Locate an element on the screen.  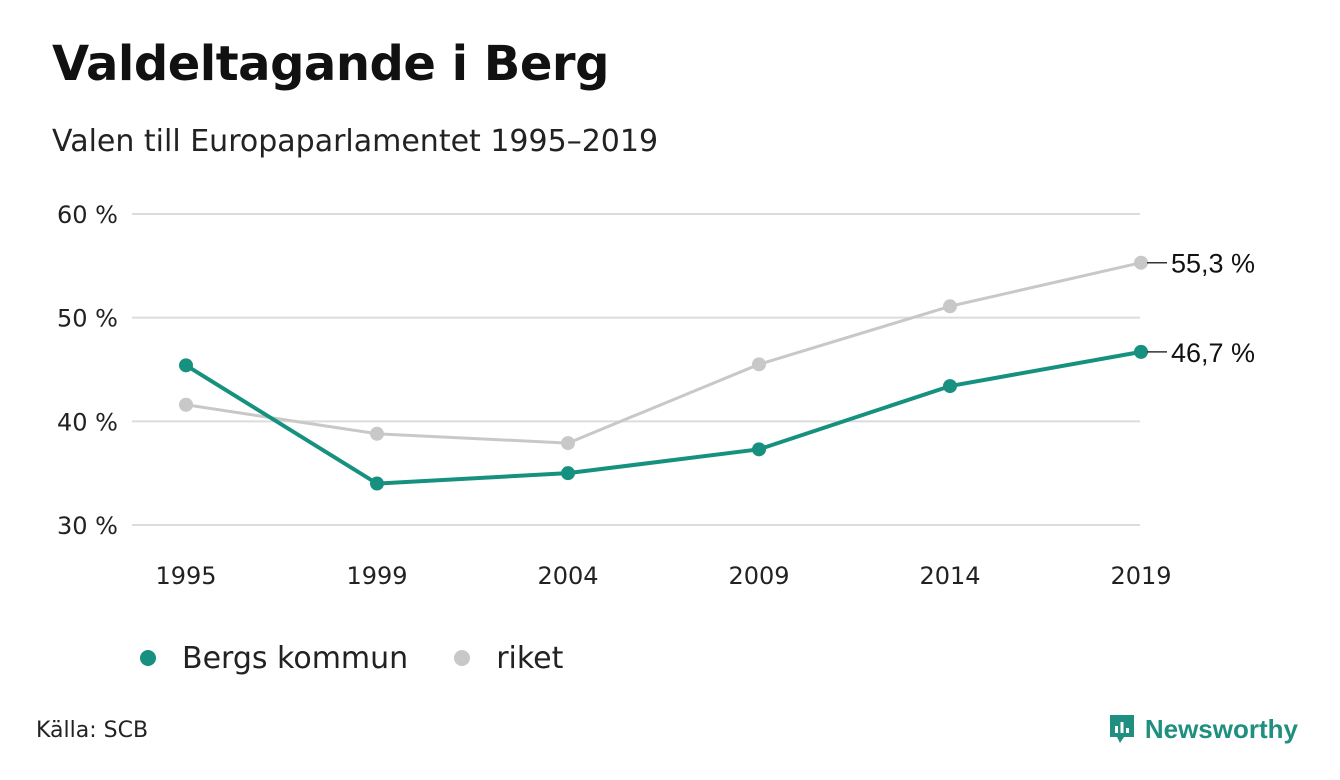
legend: Bergs kommun riket is located at coordinates (374, 658).